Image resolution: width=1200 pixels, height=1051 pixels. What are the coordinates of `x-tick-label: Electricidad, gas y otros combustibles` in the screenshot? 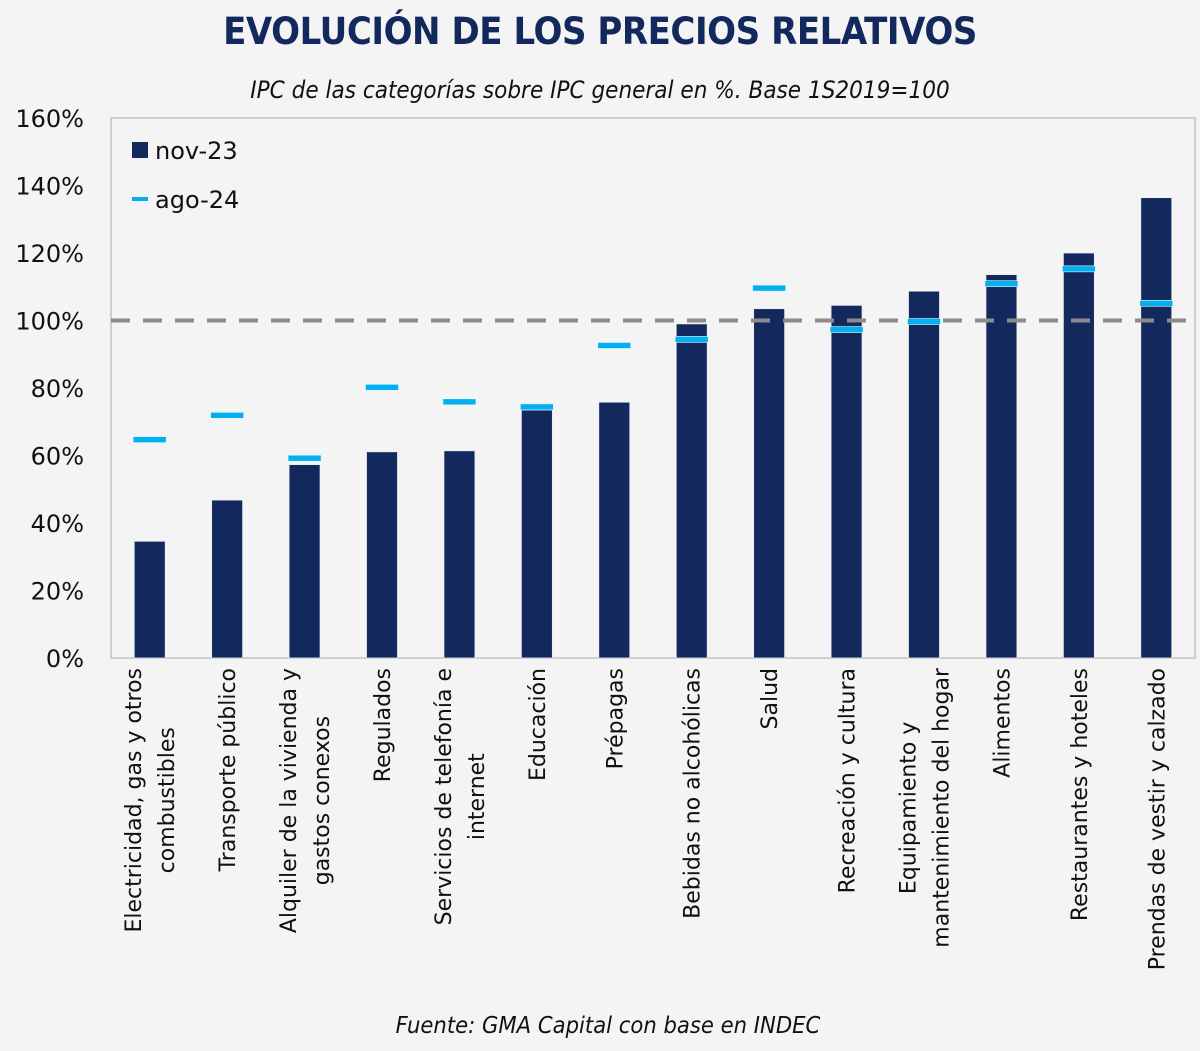 It's located at (151, 800).